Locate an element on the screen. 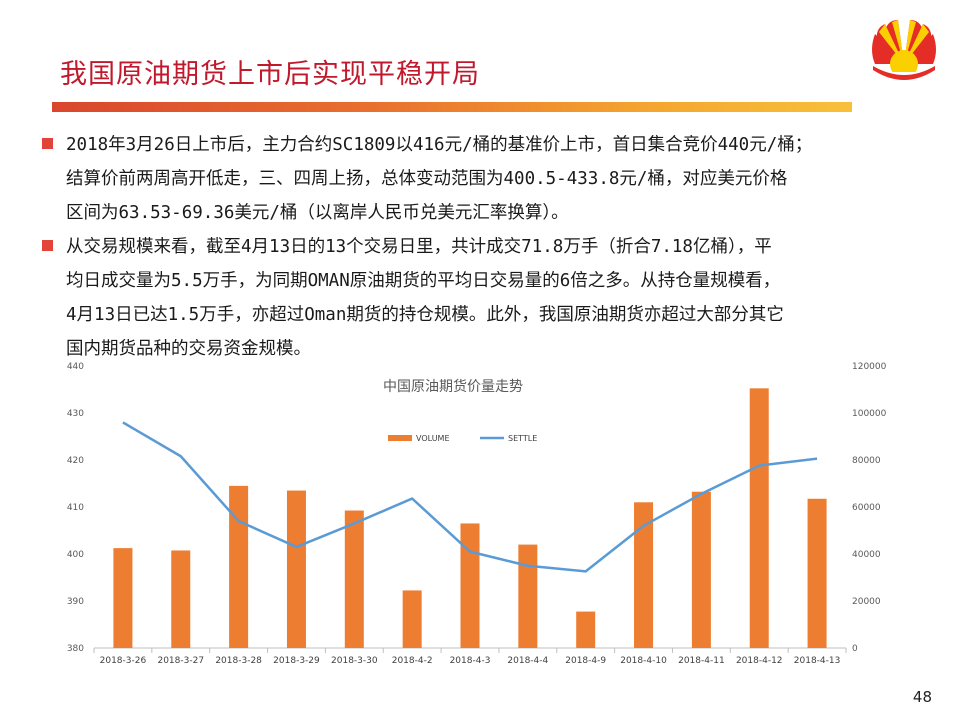  bullet-line: 区间为63.53-69.36美元/桶（以离岸人民币兑美元汇率换算）。 is located at coordinates (317, 213).